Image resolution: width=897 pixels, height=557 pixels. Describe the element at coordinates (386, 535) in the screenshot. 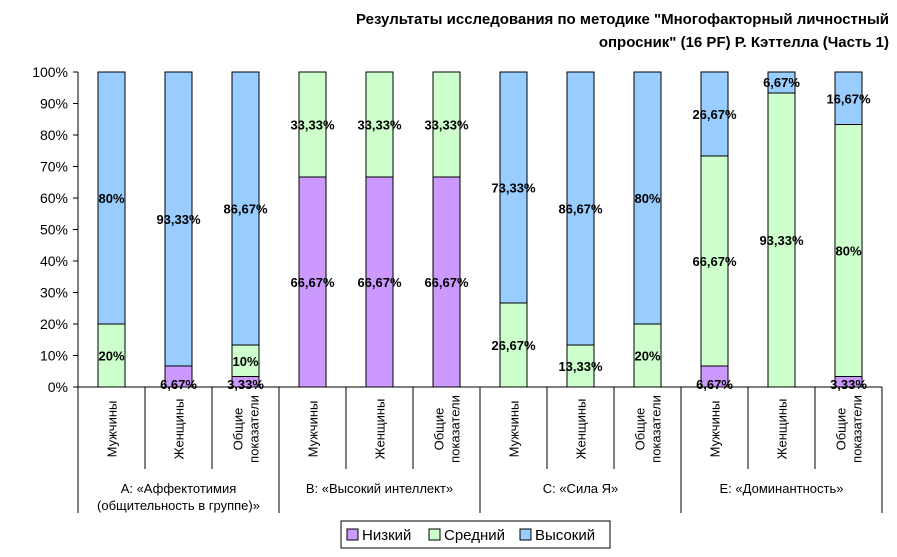

I see `legend-label: Низкий` at that location.